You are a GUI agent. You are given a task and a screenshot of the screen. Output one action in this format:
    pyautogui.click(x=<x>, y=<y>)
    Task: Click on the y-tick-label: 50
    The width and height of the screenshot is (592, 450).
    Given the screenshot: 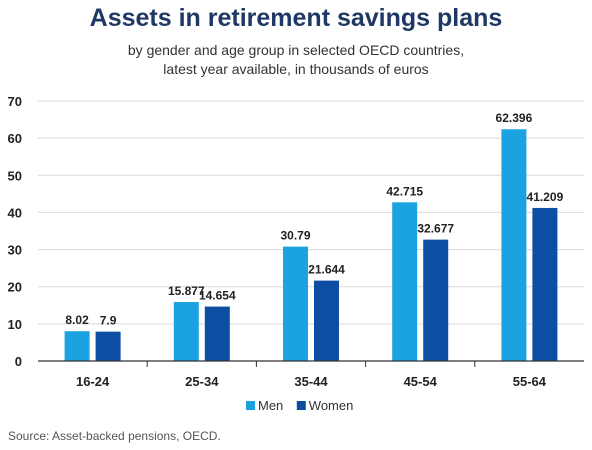 What is the action you would take?
    pyautogui.click(x=15, y=175)
    